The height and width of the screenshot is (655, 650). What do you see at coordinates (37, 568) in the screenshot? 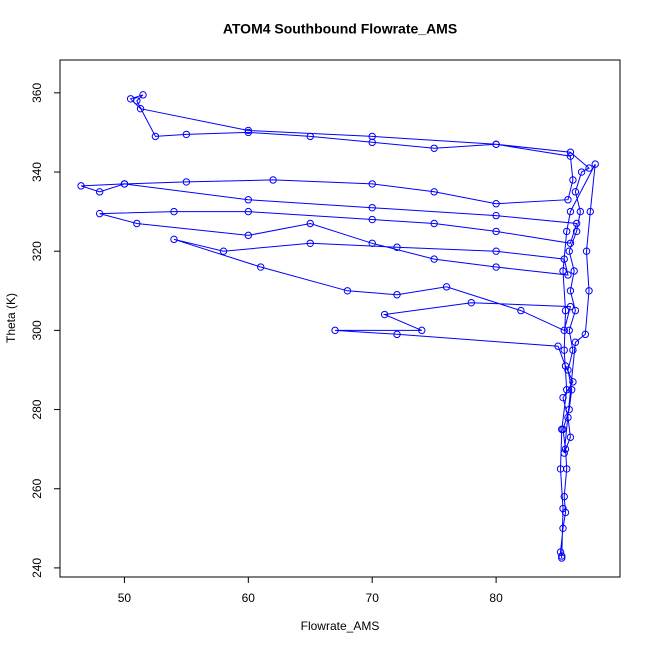
I see `y-tick-label: 240` at bounding box center [37, 568].